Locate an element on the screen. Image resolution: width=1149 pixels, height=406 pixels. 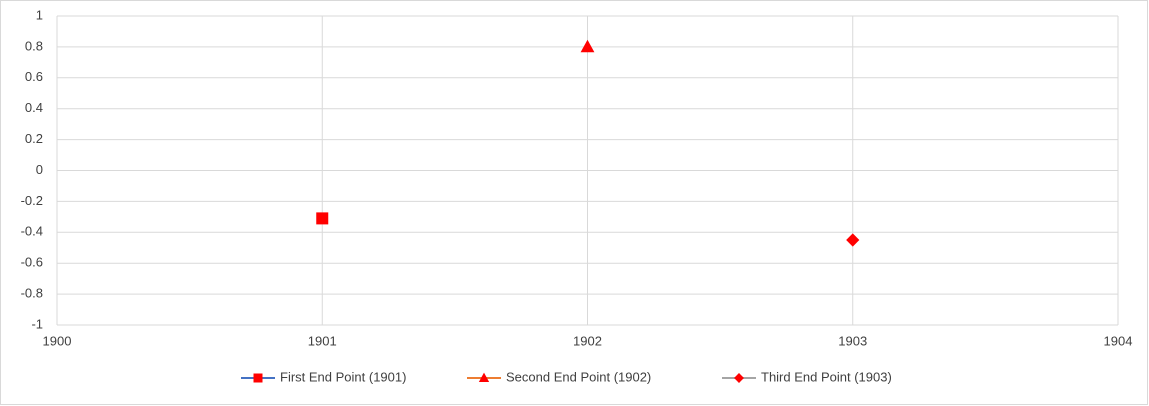
x-tick-label: 1903 is located at coordinates (852, 340).